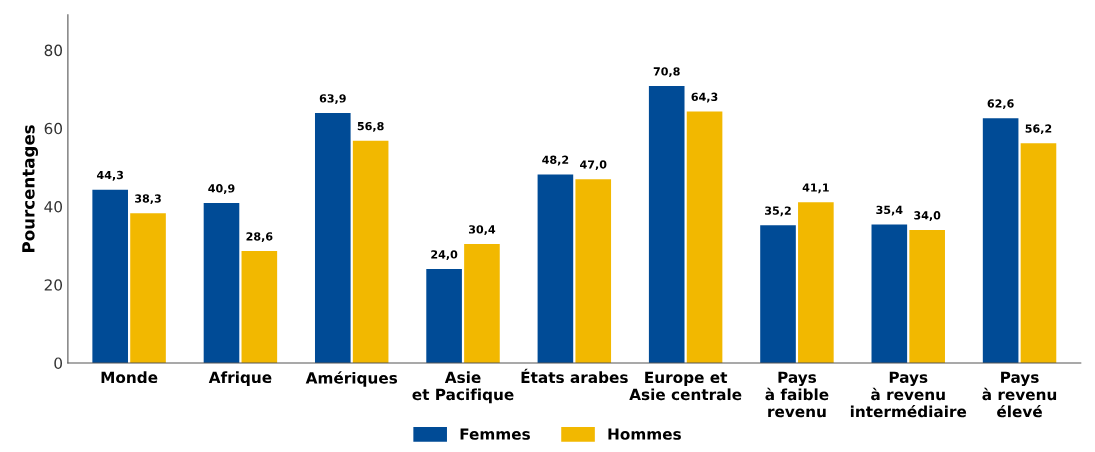  What do you see at coordinates (1038, 129) in the screenshot?
I see `data-label: 56,2` at bounding box center [1038, 129].